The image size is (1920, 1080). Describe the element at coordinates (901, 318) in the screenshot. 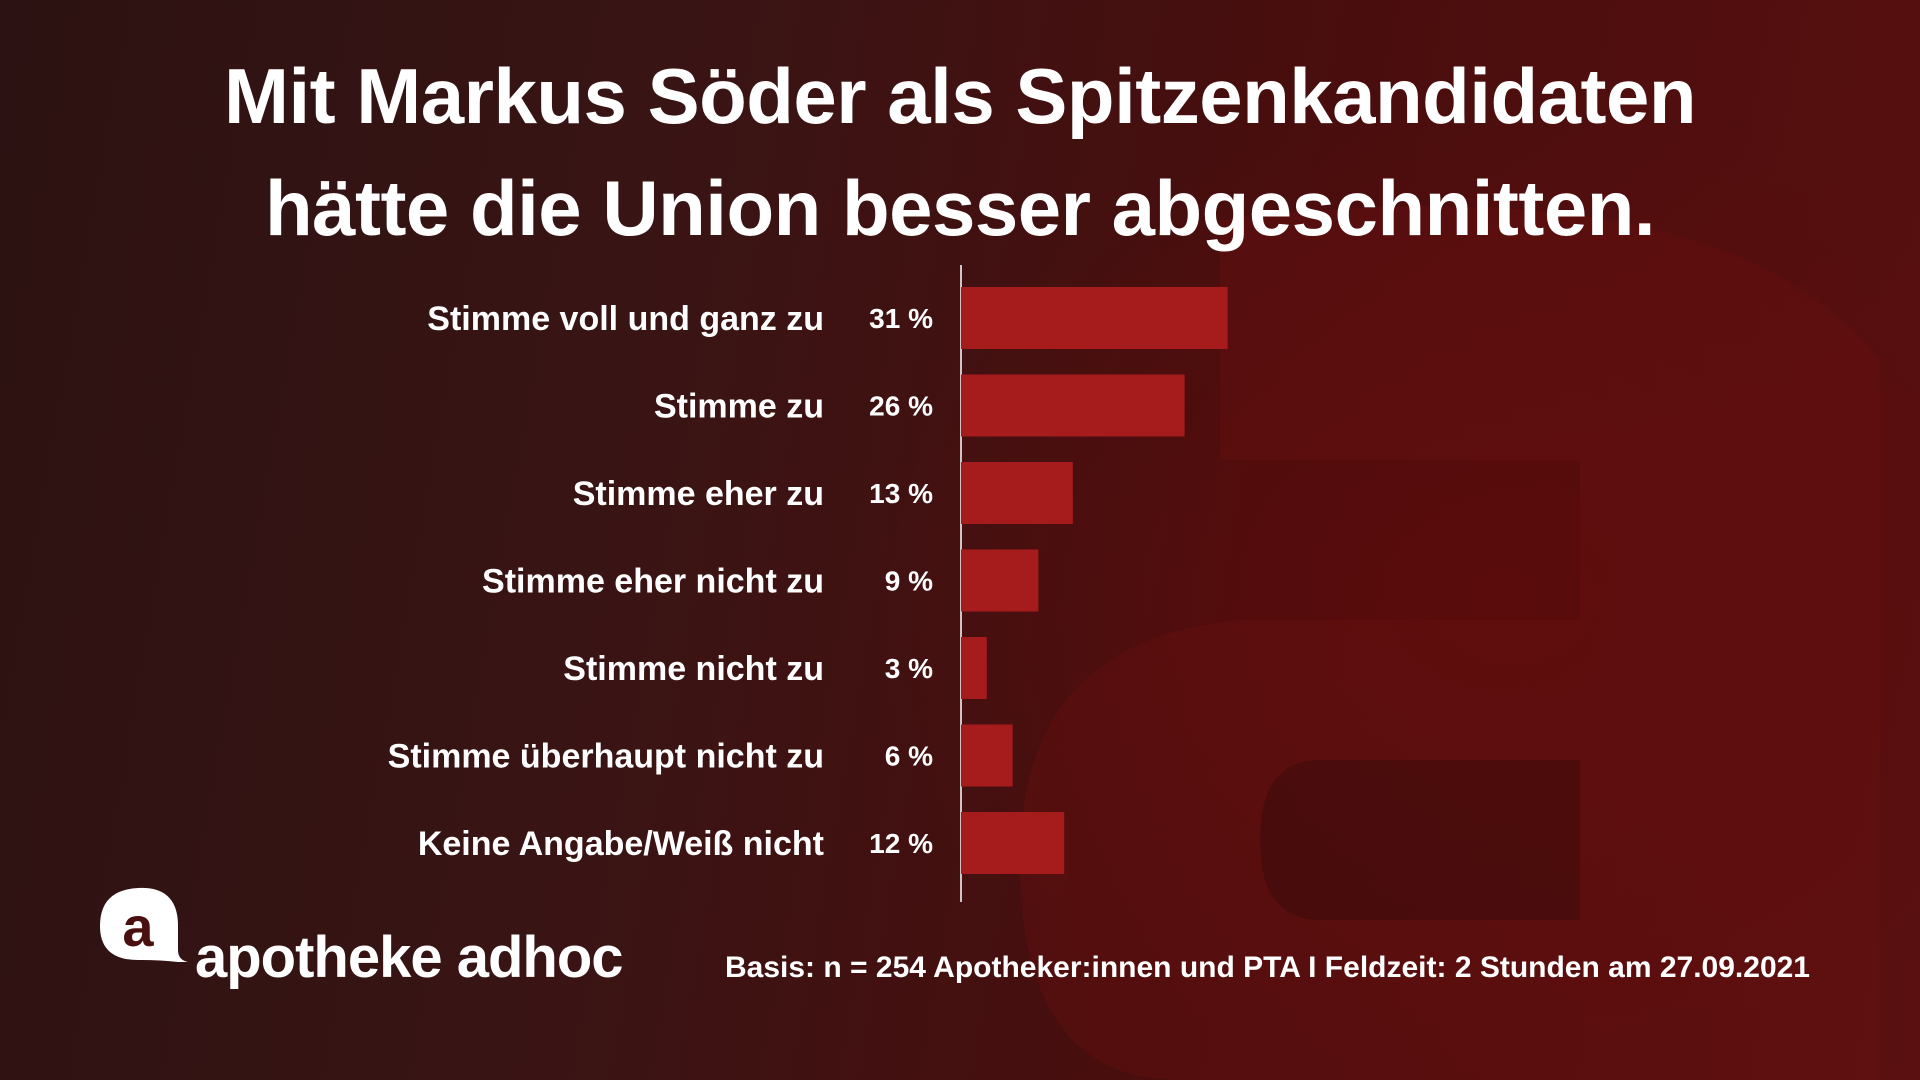

I see `value-label: 31 %` at that location.